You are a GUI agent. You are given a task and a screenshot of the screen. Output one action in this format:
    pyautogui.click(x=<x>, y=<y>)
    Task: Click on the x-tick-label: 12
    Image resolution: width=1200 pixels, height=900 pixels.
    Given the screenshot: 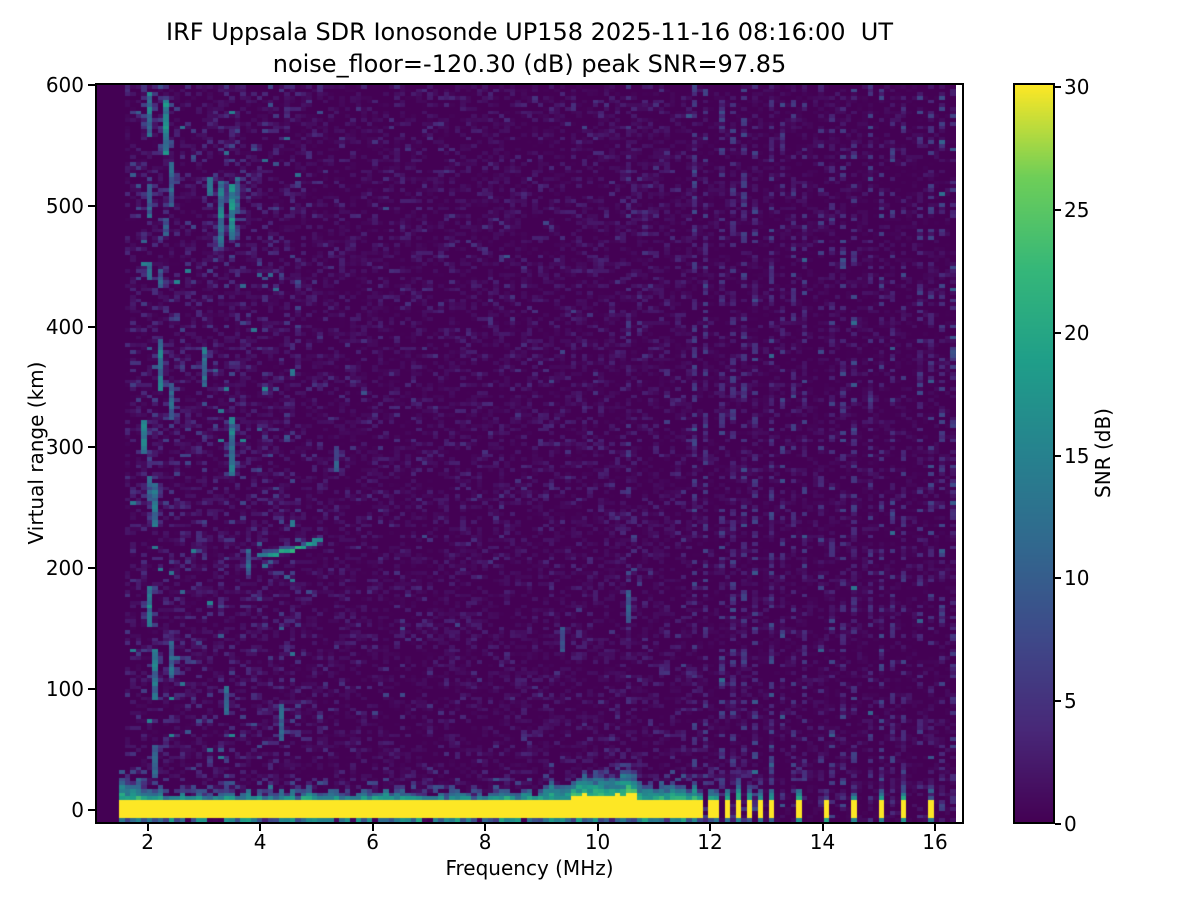 What is the action you would take?
    pyautogui.click(x=710, y=842)
    